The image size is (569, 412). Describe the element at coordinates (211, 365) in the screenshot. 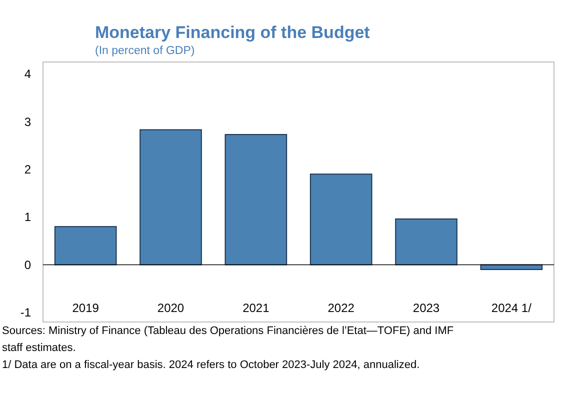

I see `text: 1/ Data are on a fiscal-year basis. 2024 refers to October 2023-July 2024, annualized.` at that location.